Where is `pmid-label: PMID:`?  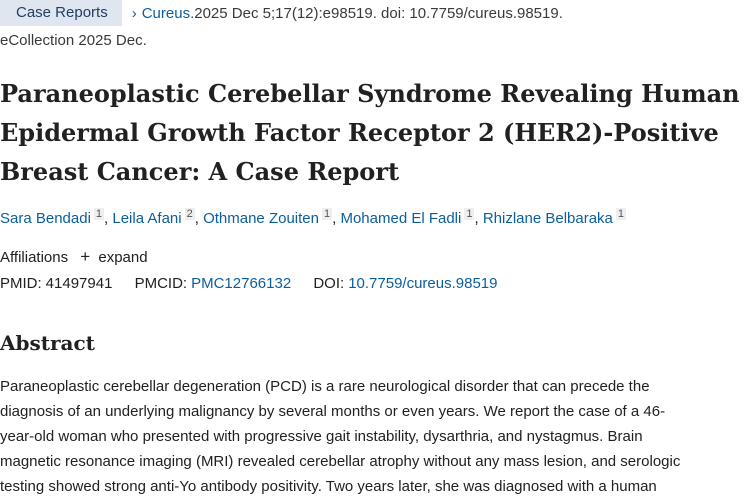
pmid-label: PMID: is located at coordinates (21, 283).